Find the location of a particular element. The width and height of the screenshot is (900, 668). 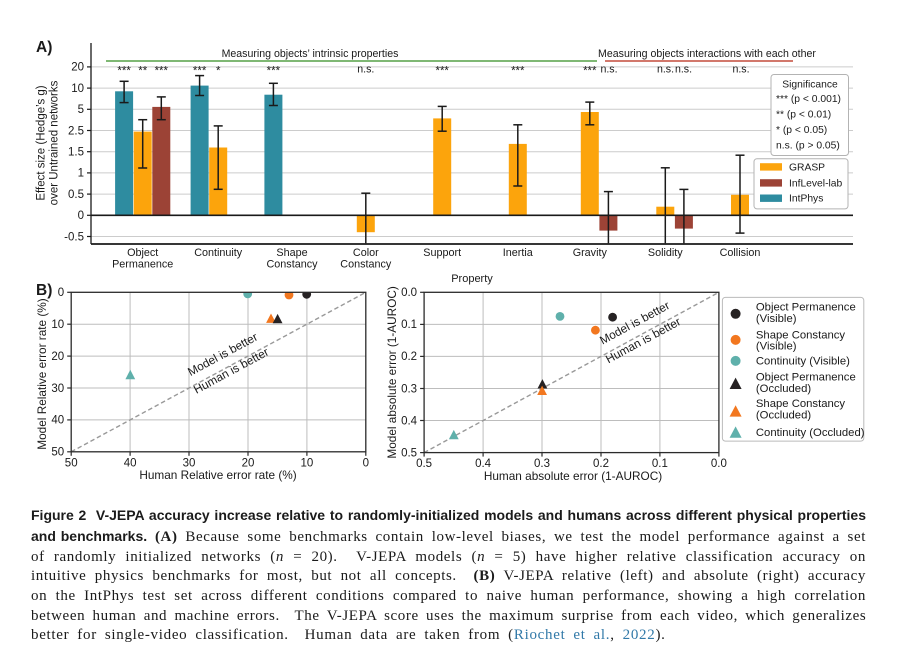

svg-text: Significance is located at coordinates (810, 85).